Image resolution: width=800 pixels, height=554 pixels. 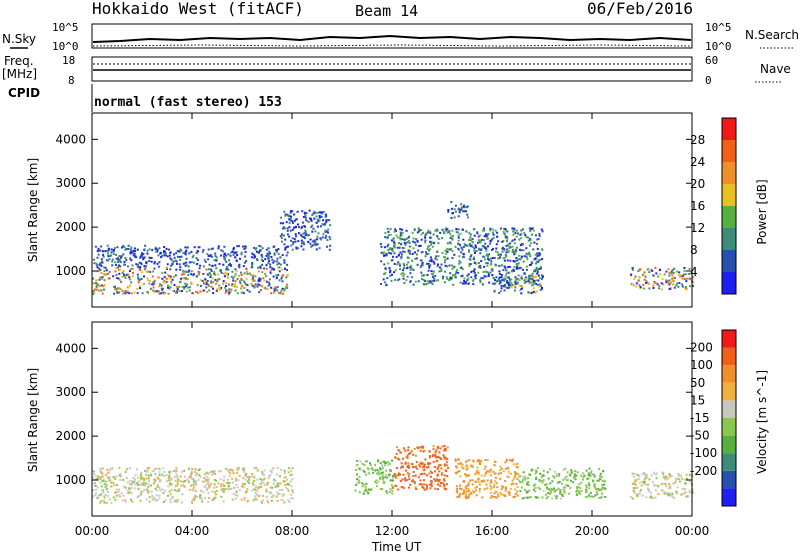 I want to click on colorbar-swatch, so click(x=729, y=497).